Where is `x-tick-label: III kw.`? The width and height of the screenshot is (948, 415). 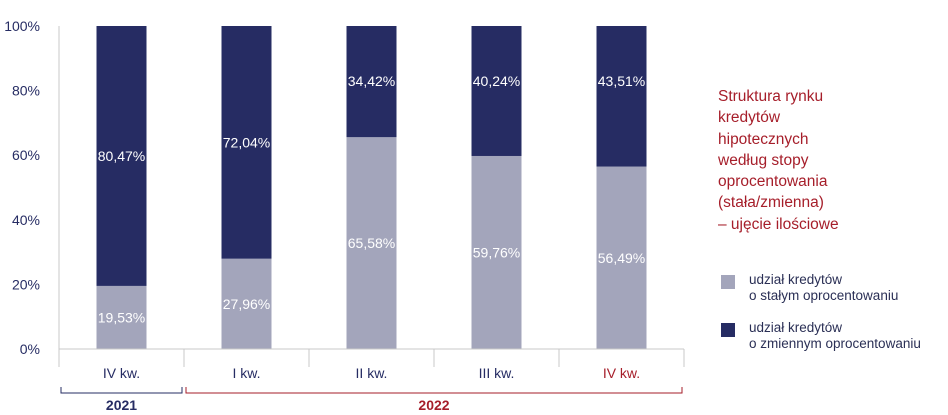
x-tick-label: III kw. is located at coordinates (497, 373).